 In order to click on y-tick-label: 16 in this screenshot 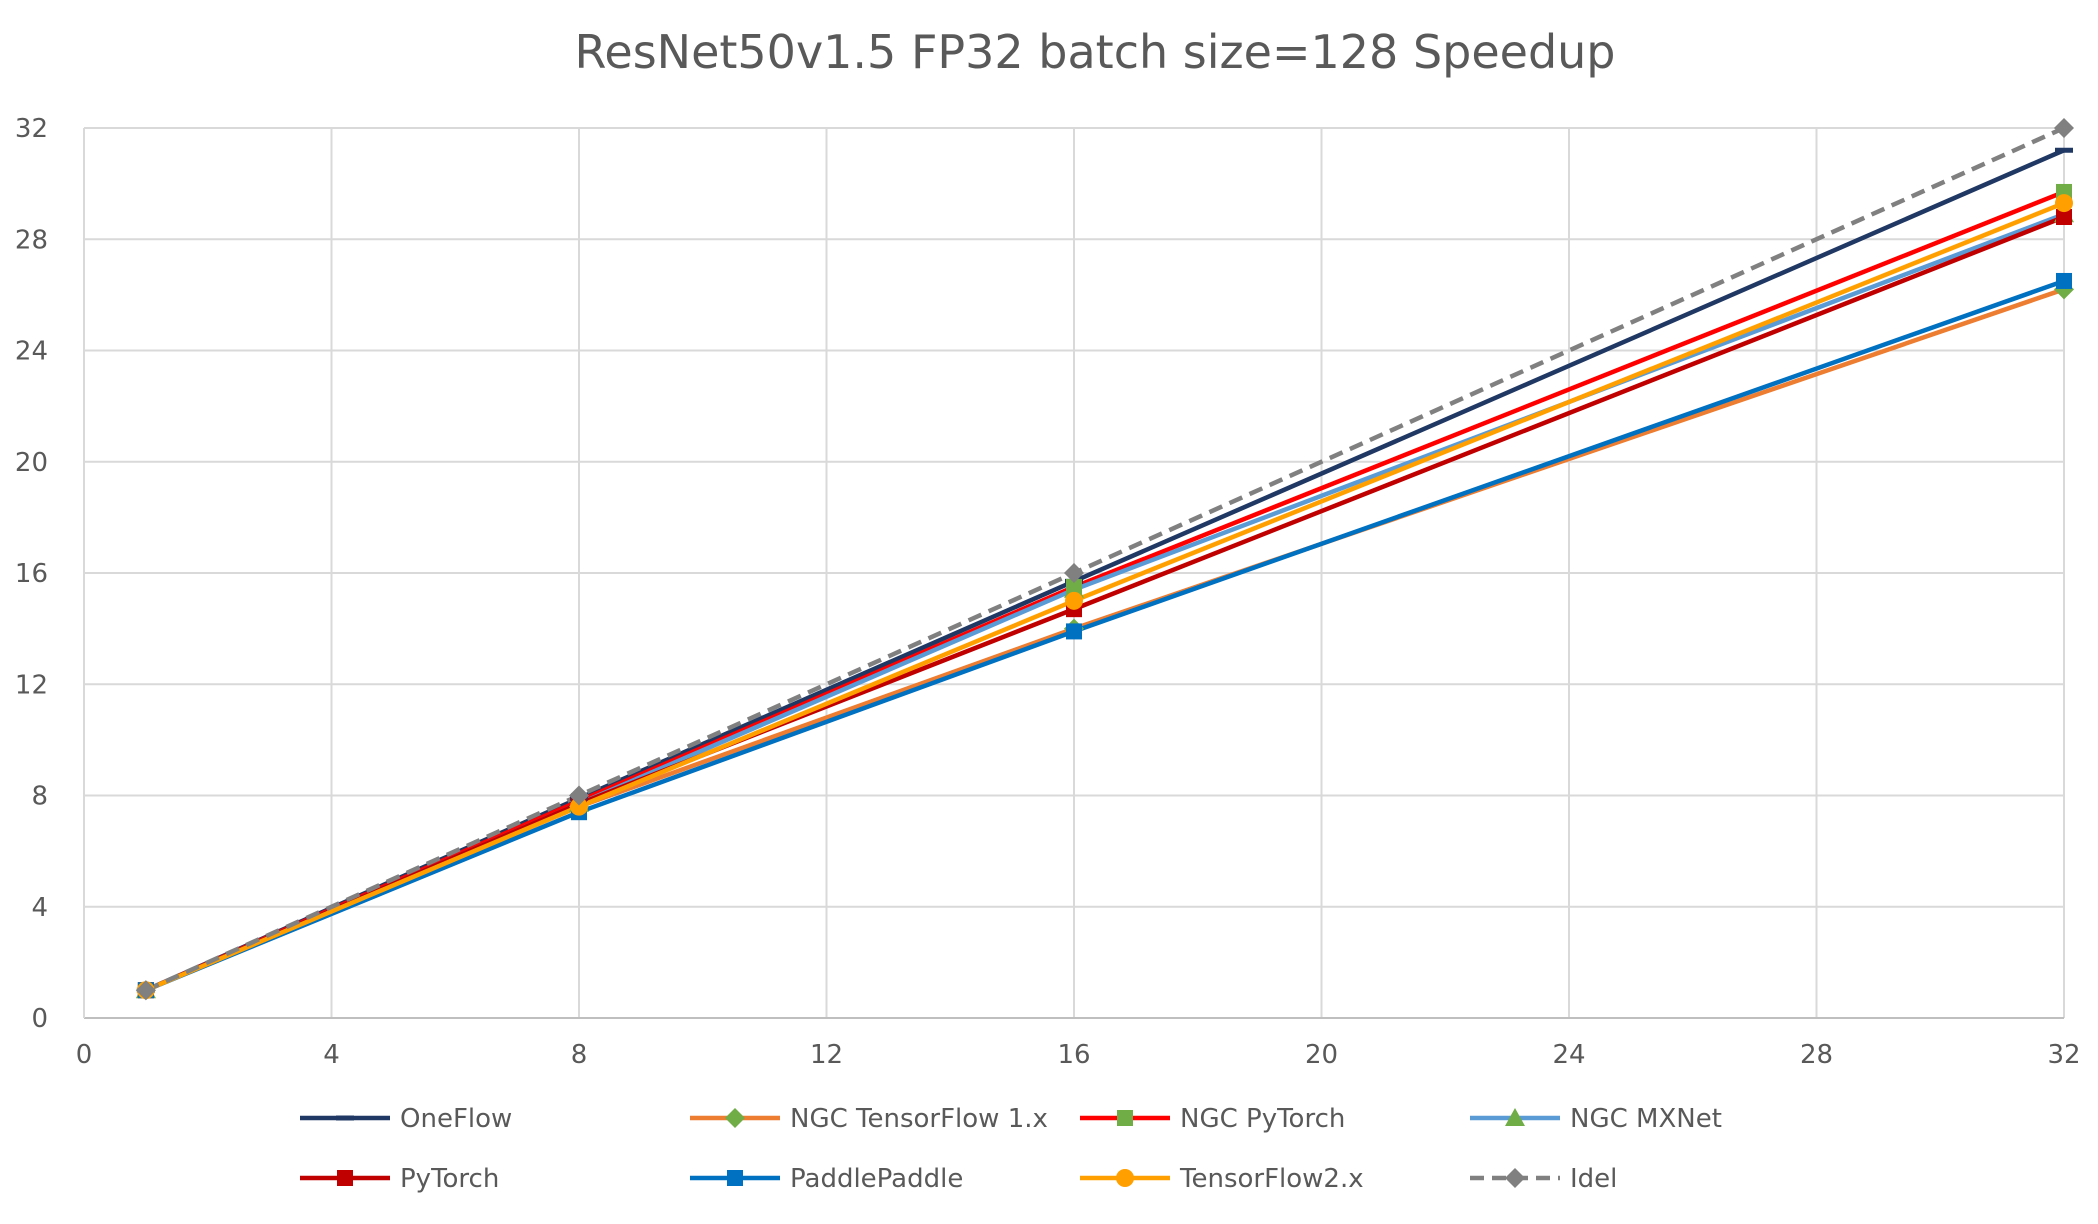, I will do `click(31, 574)`.